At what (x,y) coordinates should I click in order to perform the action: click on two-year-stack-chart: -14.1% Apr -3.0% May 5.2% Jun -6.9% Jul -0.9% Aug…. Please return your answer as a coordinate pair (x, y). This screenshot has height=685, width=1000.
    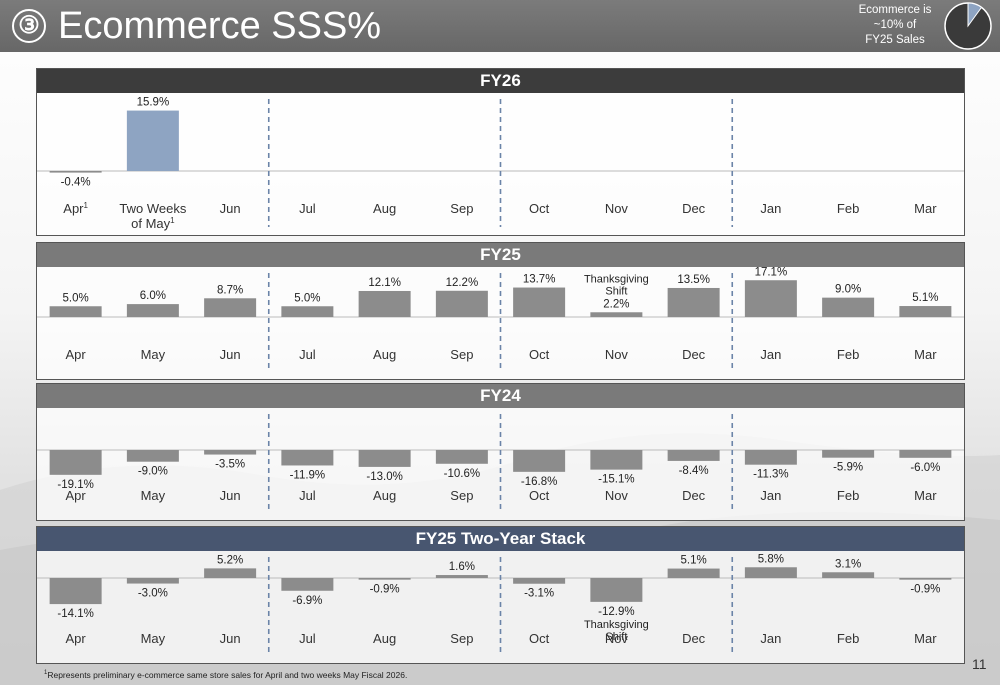
    Looking at the image, I should click on (500, 604).